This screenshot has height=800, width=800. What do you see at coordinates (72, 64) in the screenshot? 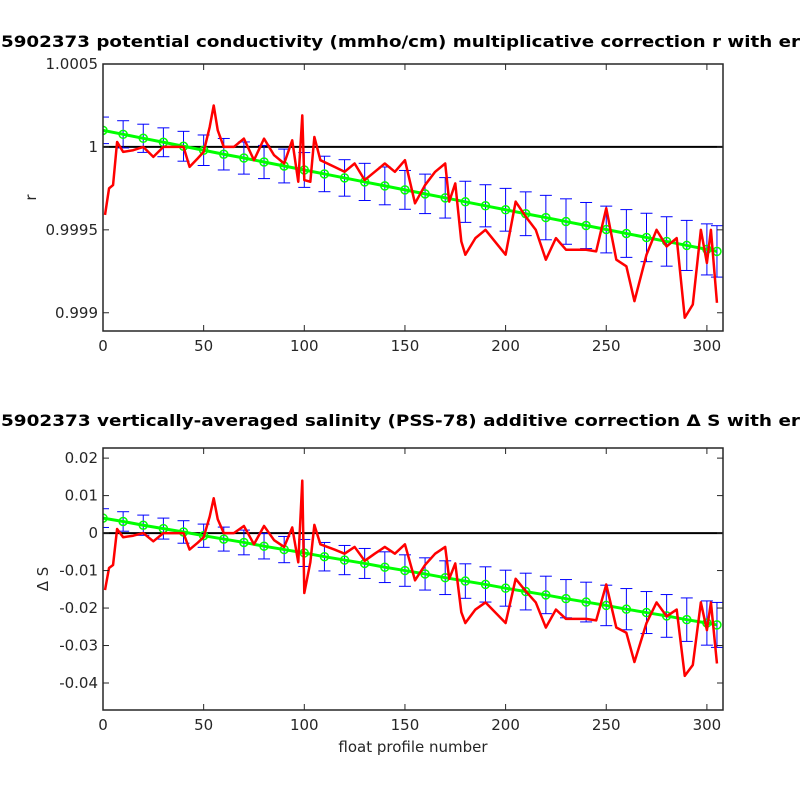
I see `y-tick-label: 1.0005` at bounding box center [72, 64].